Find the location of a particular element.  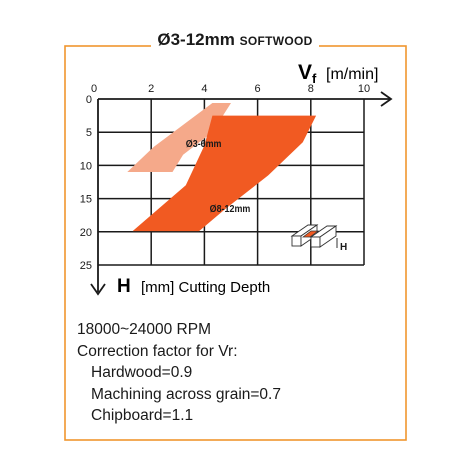

y-tick-10: 10 is located at coordinates (86, 166).